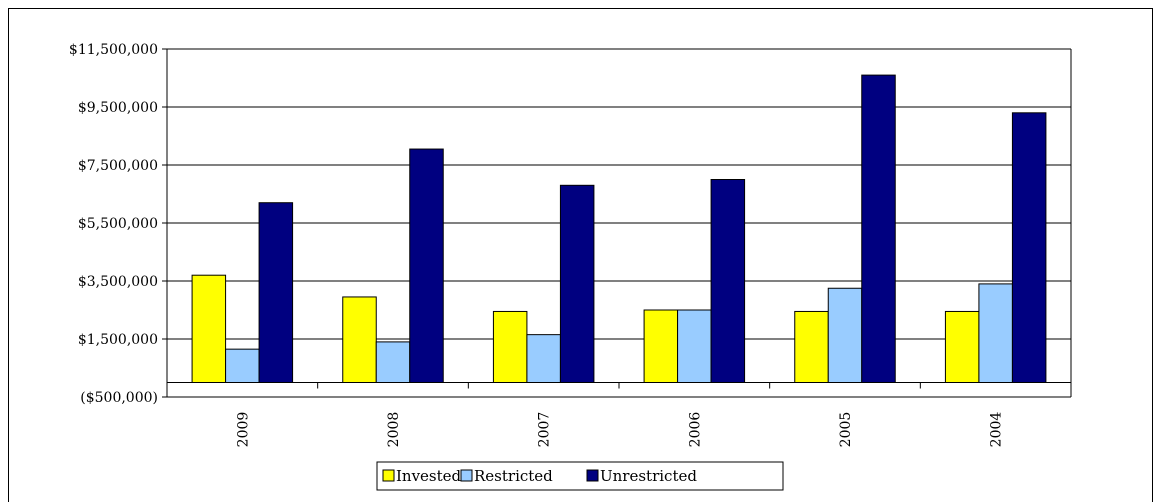  What do you see at coordinates (118, 340) in the screenshot?
I see `y-tick-label: $1,500,000` at bounding box center [118, 340].